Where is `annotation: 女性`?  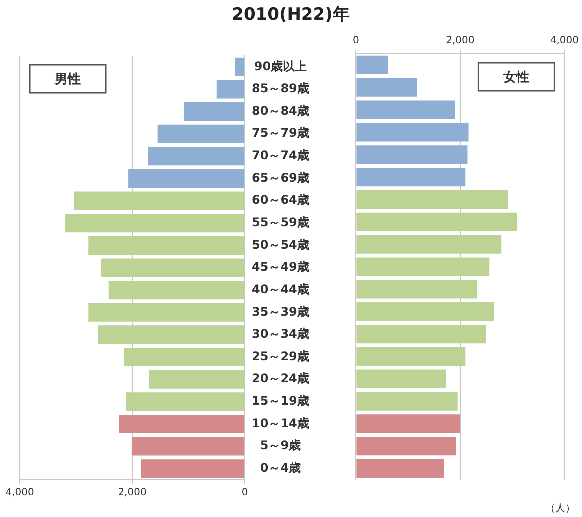
annotation: 女性 is located at coordinates (516, 78).